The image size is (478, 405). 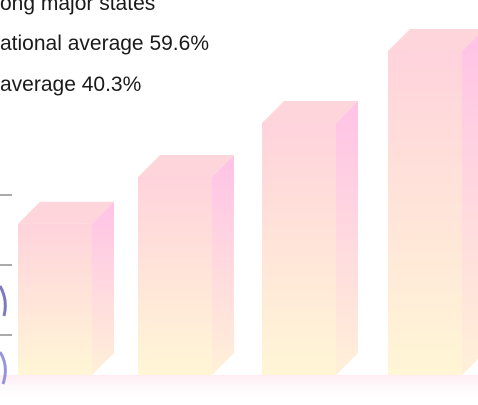 What do you see at coordinates (104, 43) in the screenshot?
I see `caption-line-2: ational average 59.6%` at bounding box center [104, 43].